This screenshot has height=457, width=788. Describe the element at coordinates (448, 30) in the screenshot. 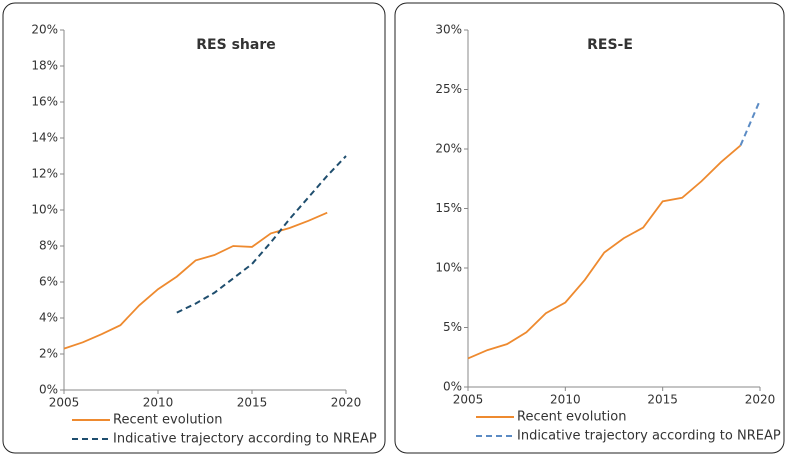

I see `y-tick-label: 30%` at that location.